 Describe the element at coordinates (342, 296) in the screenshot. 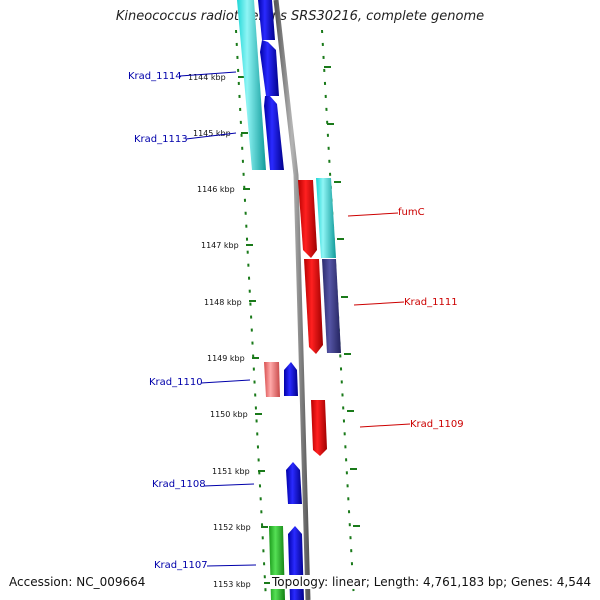

I see `tick-marks-right` at that location.